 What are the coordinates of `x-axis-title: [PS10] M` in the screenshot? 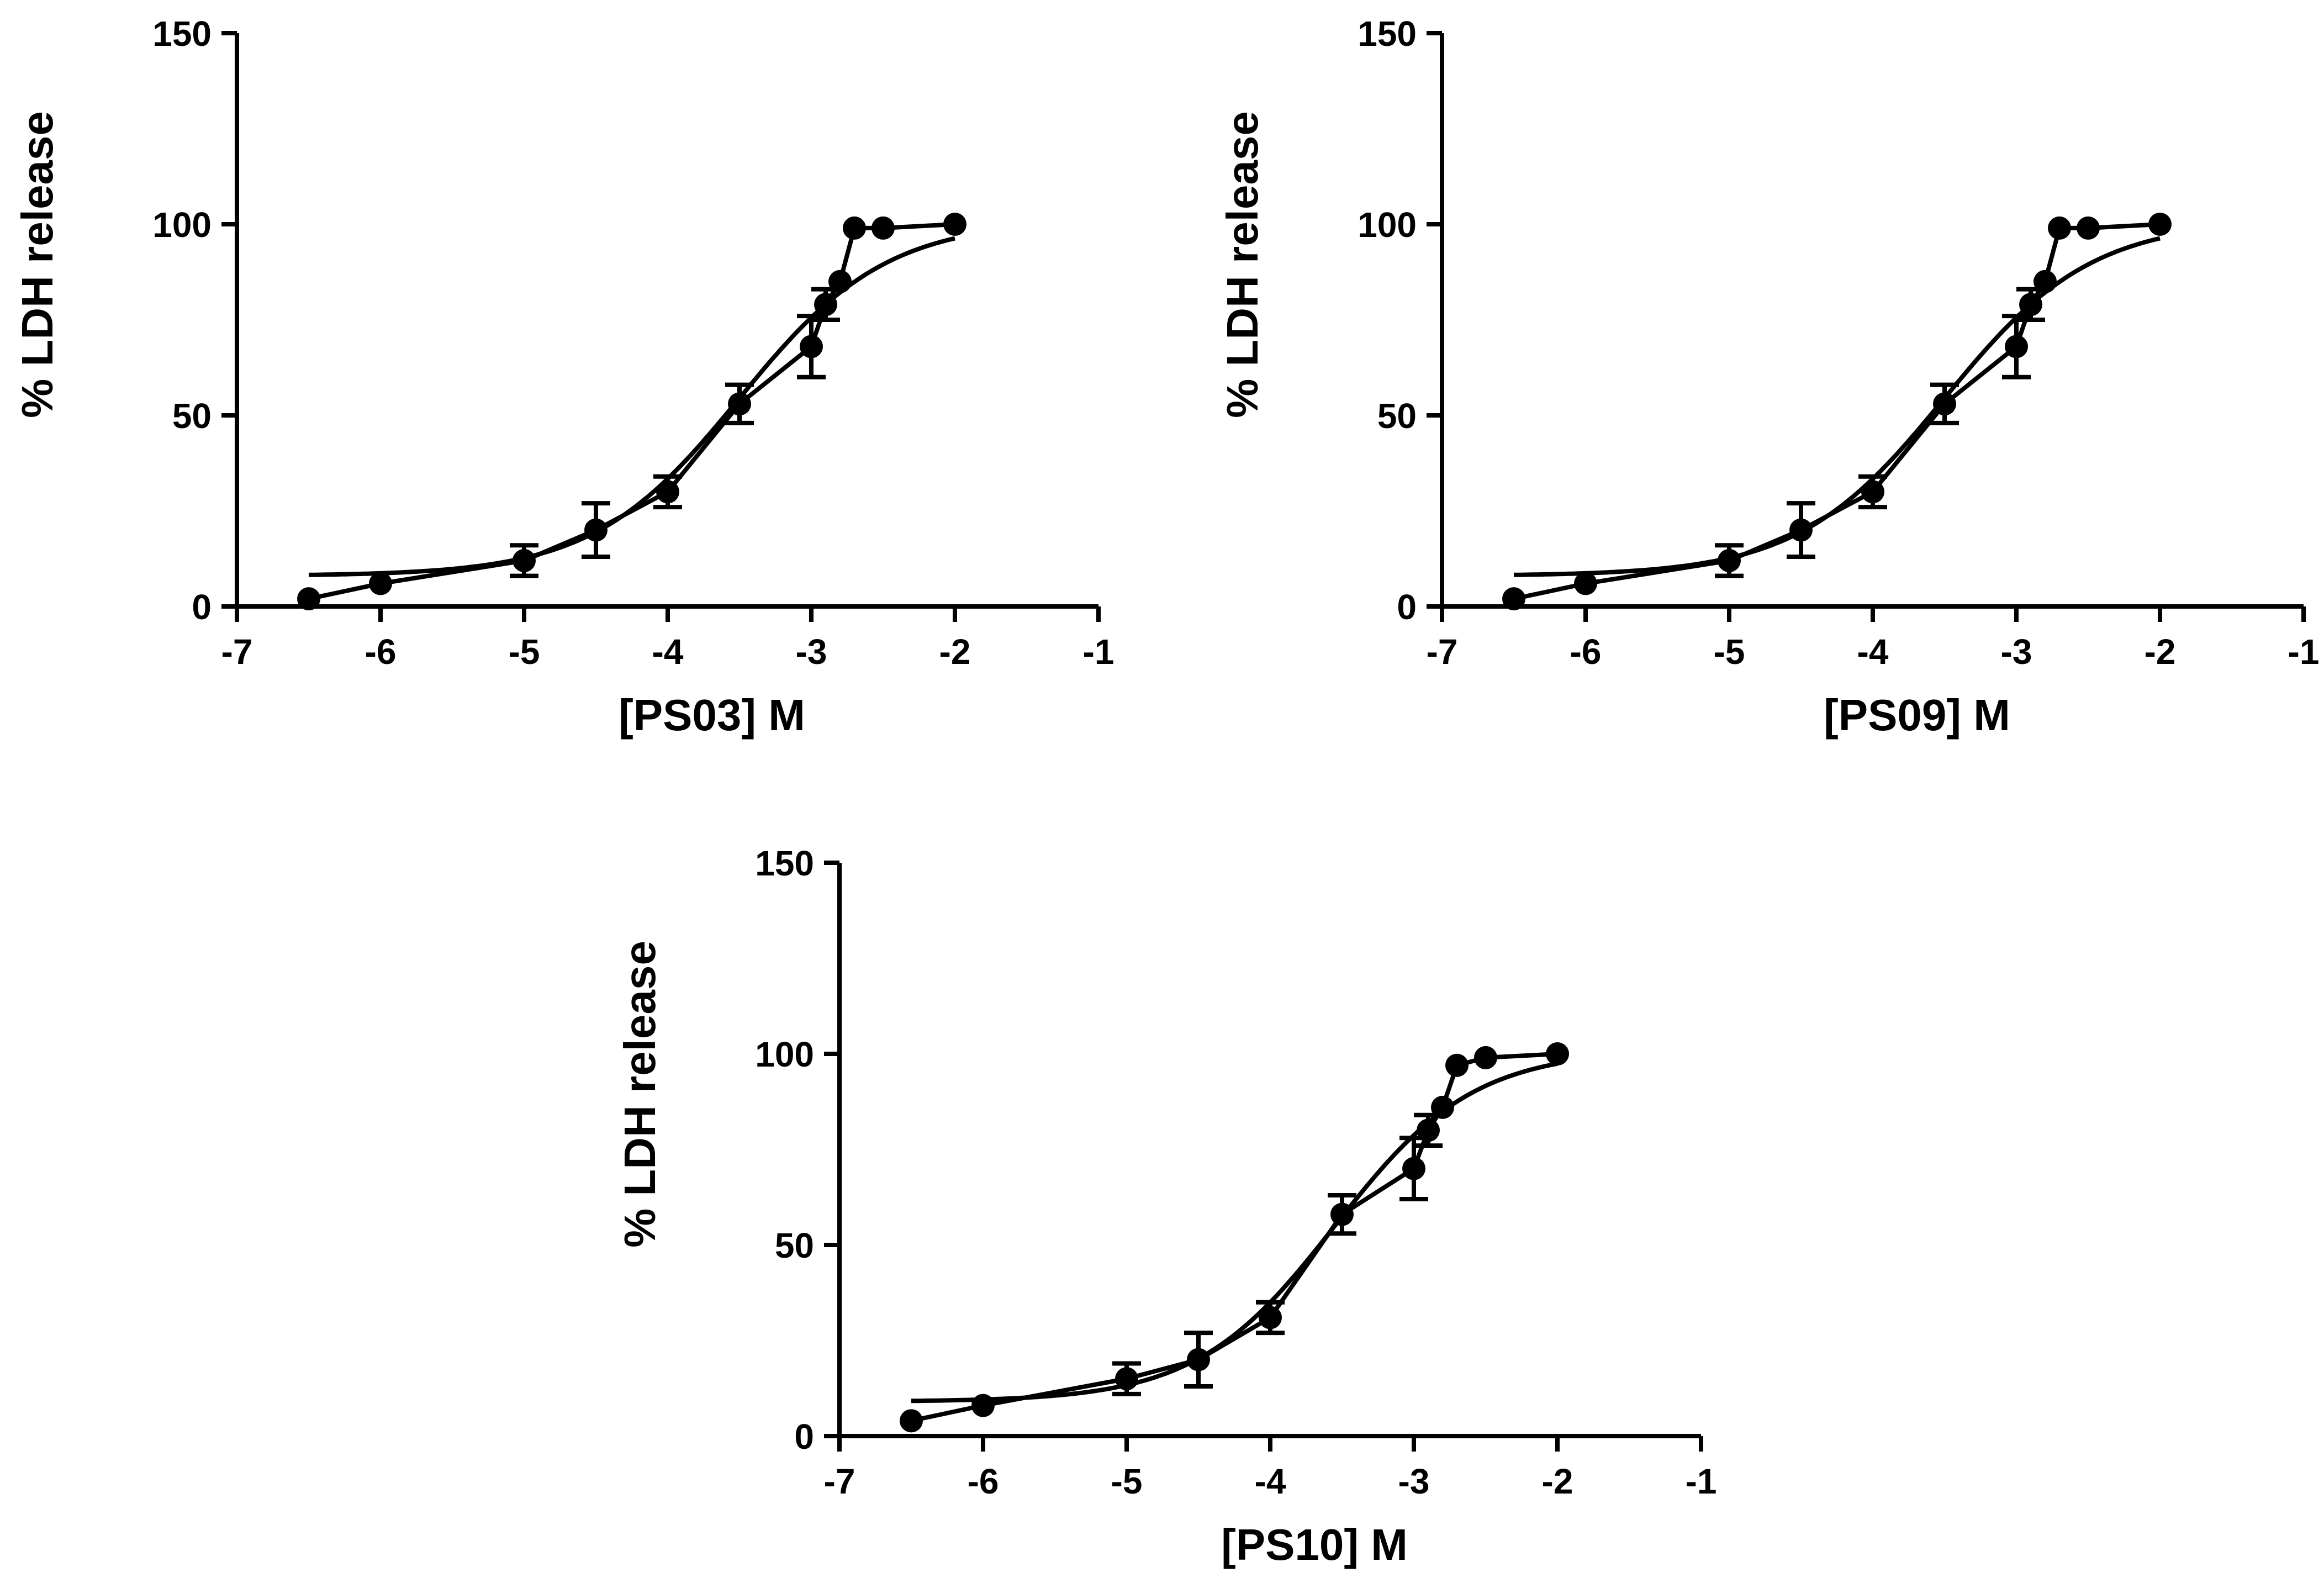 It's located at (1314, 1544).